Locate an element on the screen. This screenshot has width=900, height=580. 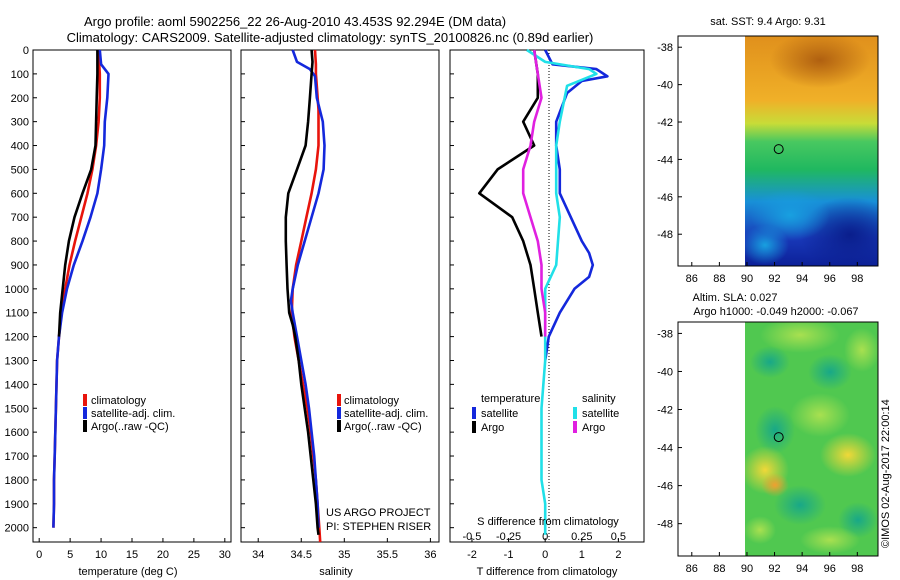
map-xtick-label: 88 is located at coordinates (719, 279).